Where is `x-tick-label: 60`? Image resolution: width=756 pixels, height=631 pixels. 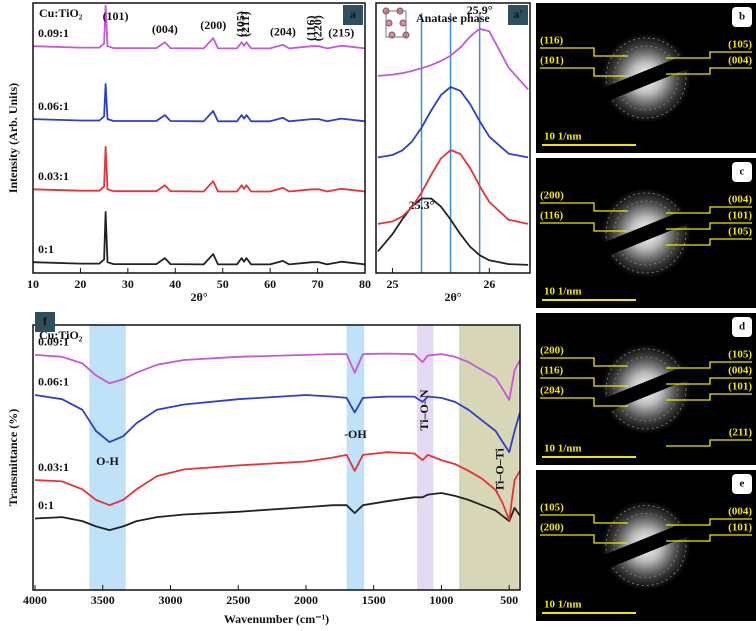
x-tick-label: 60 is located at coordinates (270, 284).